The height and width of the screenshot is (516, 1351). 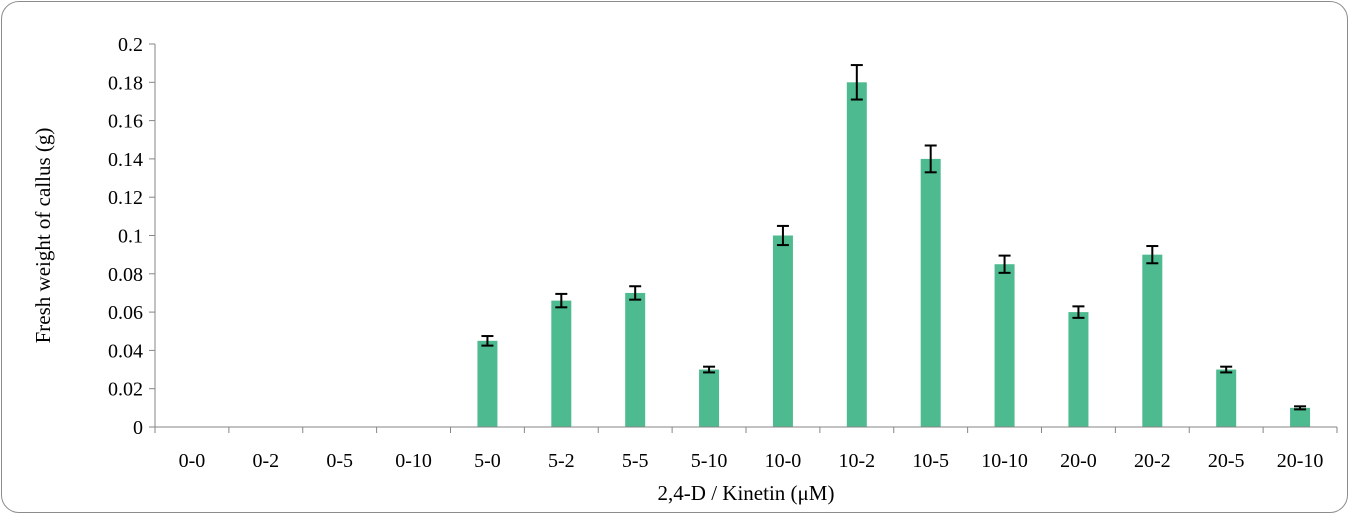 I want to click on x-tick-label: 10-2, so click(x=856, y=461).